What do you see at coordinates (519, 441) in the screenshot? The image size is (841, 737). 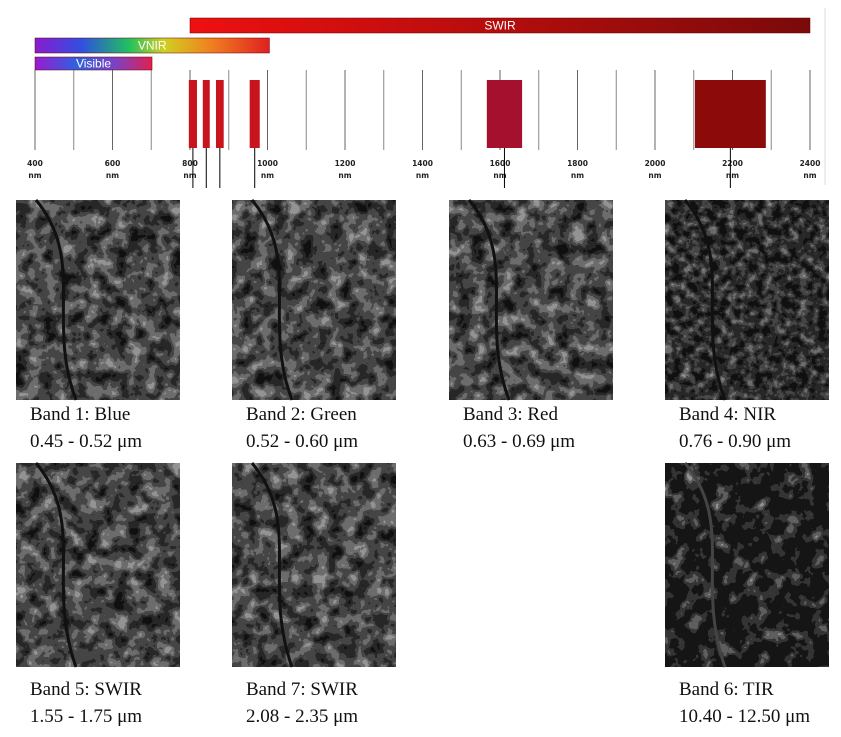 I see `band-range: 0.63 - 0.69 μm` at bounding box center [519, 441].